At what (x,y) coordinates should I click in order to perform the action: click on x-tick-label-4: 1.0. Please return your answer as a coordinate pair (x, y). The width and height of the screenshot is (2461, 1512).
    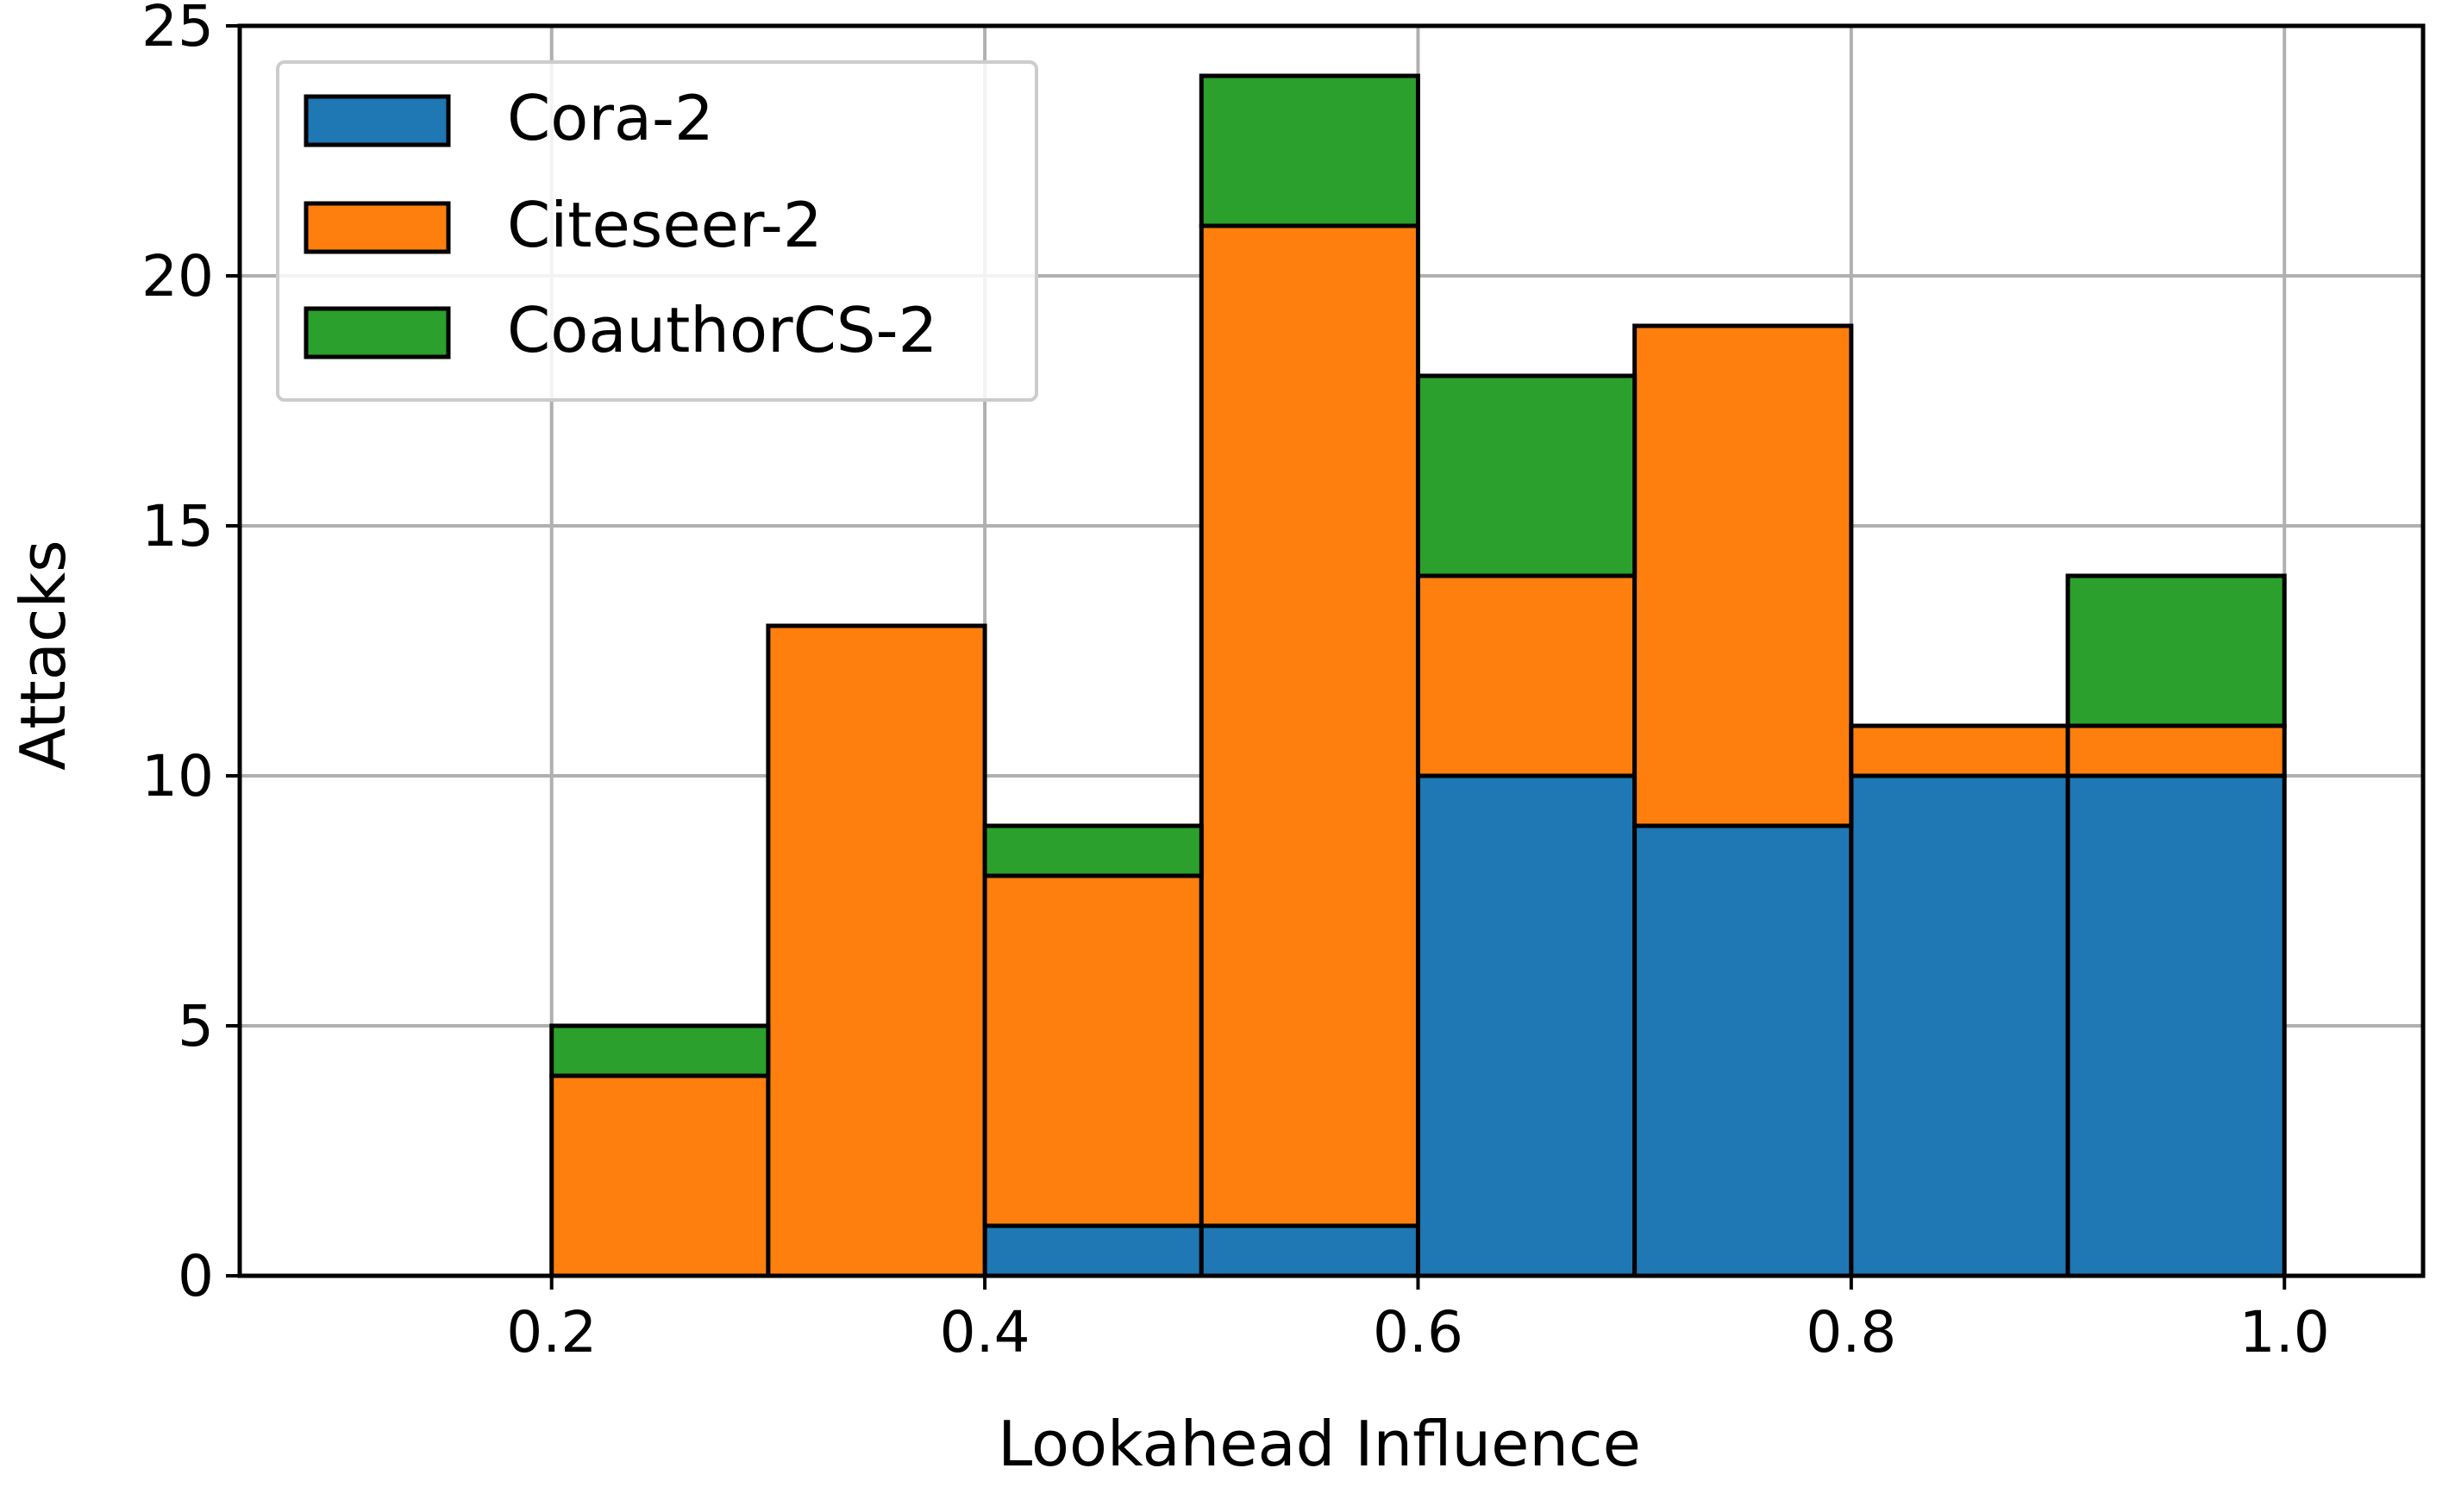
    Looking at the image, I should click on (2285, 1332).